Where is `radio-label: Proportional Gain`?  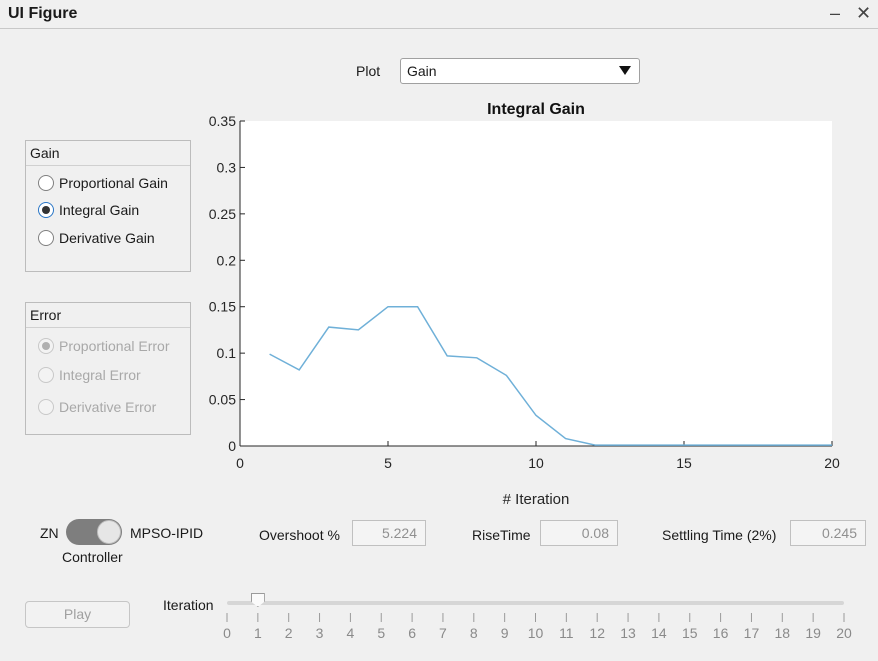 radio-label: Proportional Gain is located at coordinates (113, 183).